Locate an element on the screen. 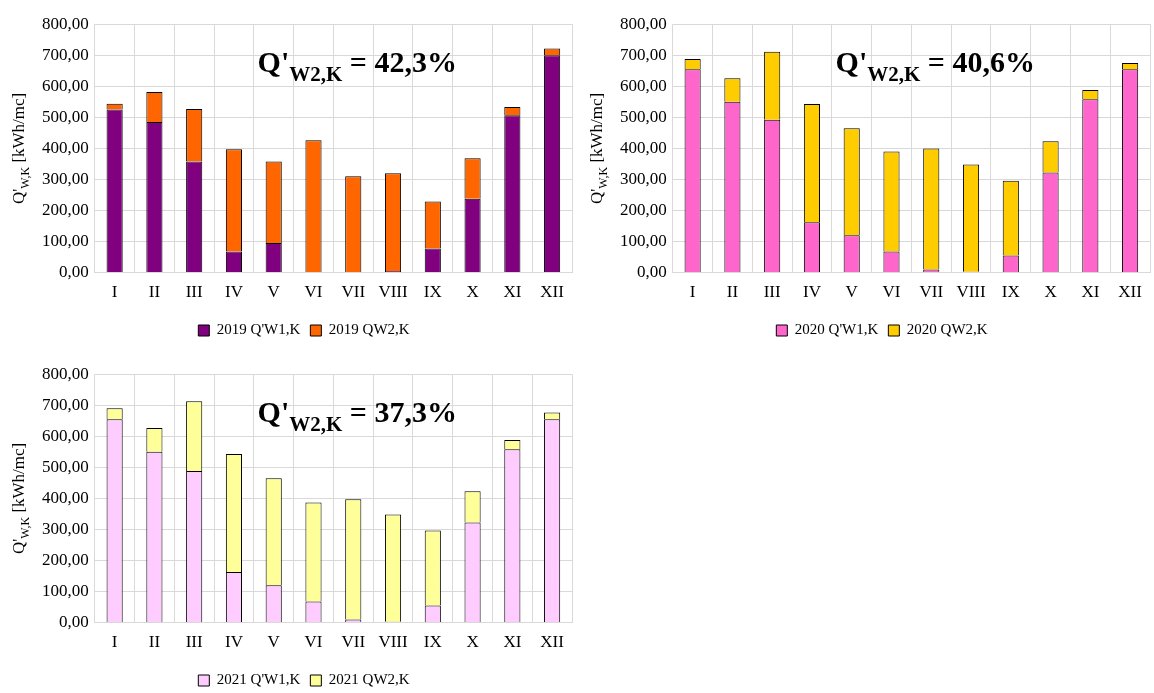 The width and height of the screenshot is (1154, 693). legend-label: 2019 QW2,K is located at coordinates (369, 329).